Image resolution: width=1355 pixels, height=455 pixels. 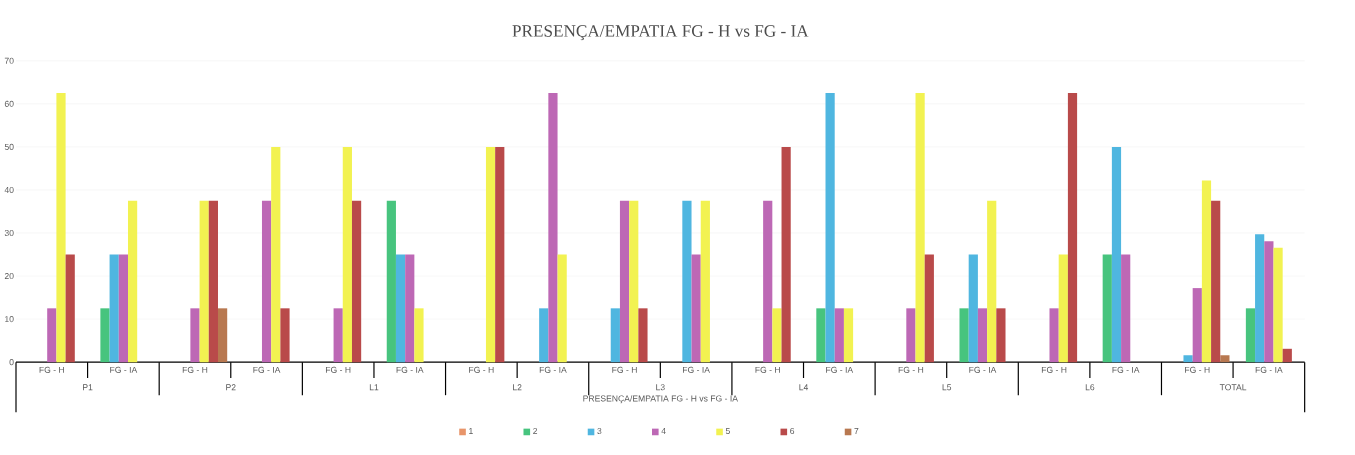 What do you see at coordinates (663, 431) in the screenshot?
I see `legend-label: 4` at bounding box center [663, 431].